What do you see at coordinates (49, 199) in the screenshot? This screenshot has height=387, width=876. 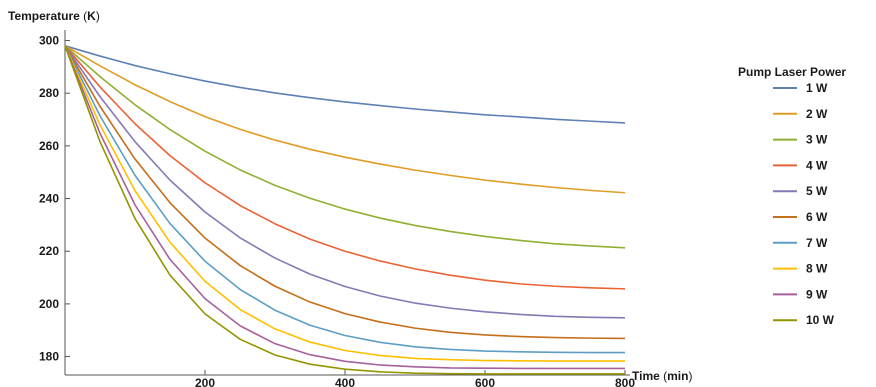 I see `y-tick-label: 240` at bounding box center [49, 199].